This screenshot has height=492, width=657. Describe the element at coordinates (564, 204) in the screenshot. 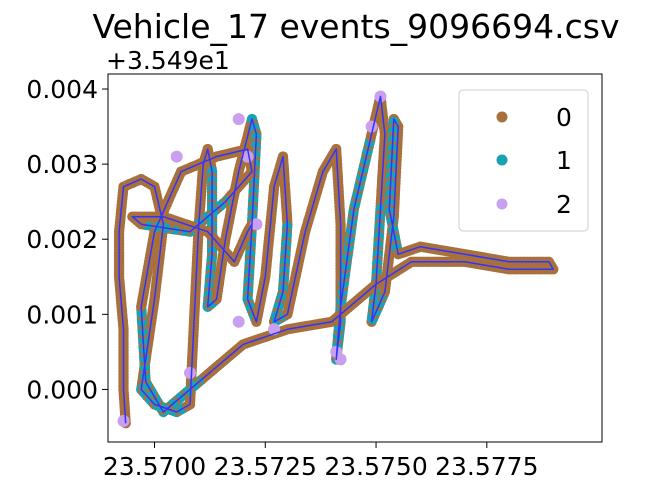

I see `legend-label-2: 2` at that location.